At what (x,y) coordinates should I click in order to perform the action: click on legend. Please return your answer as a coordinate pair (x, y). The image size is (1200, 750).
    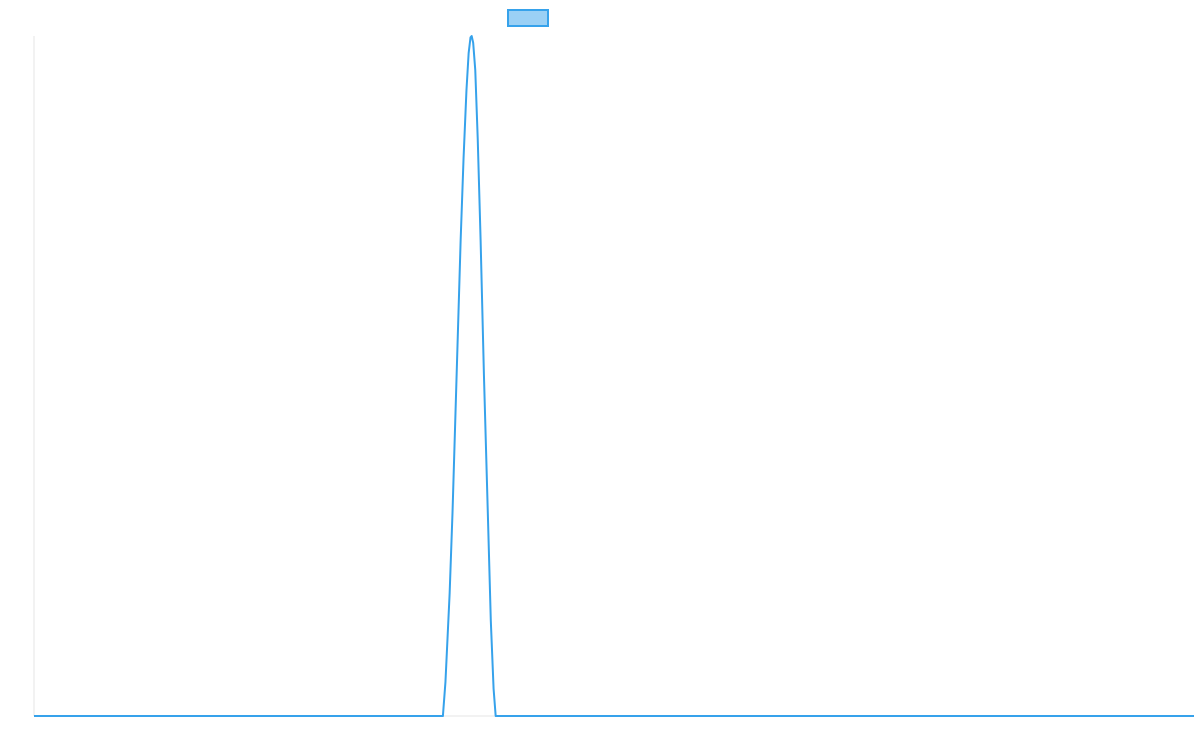
    Looking at the image, I should click on (528, 18).